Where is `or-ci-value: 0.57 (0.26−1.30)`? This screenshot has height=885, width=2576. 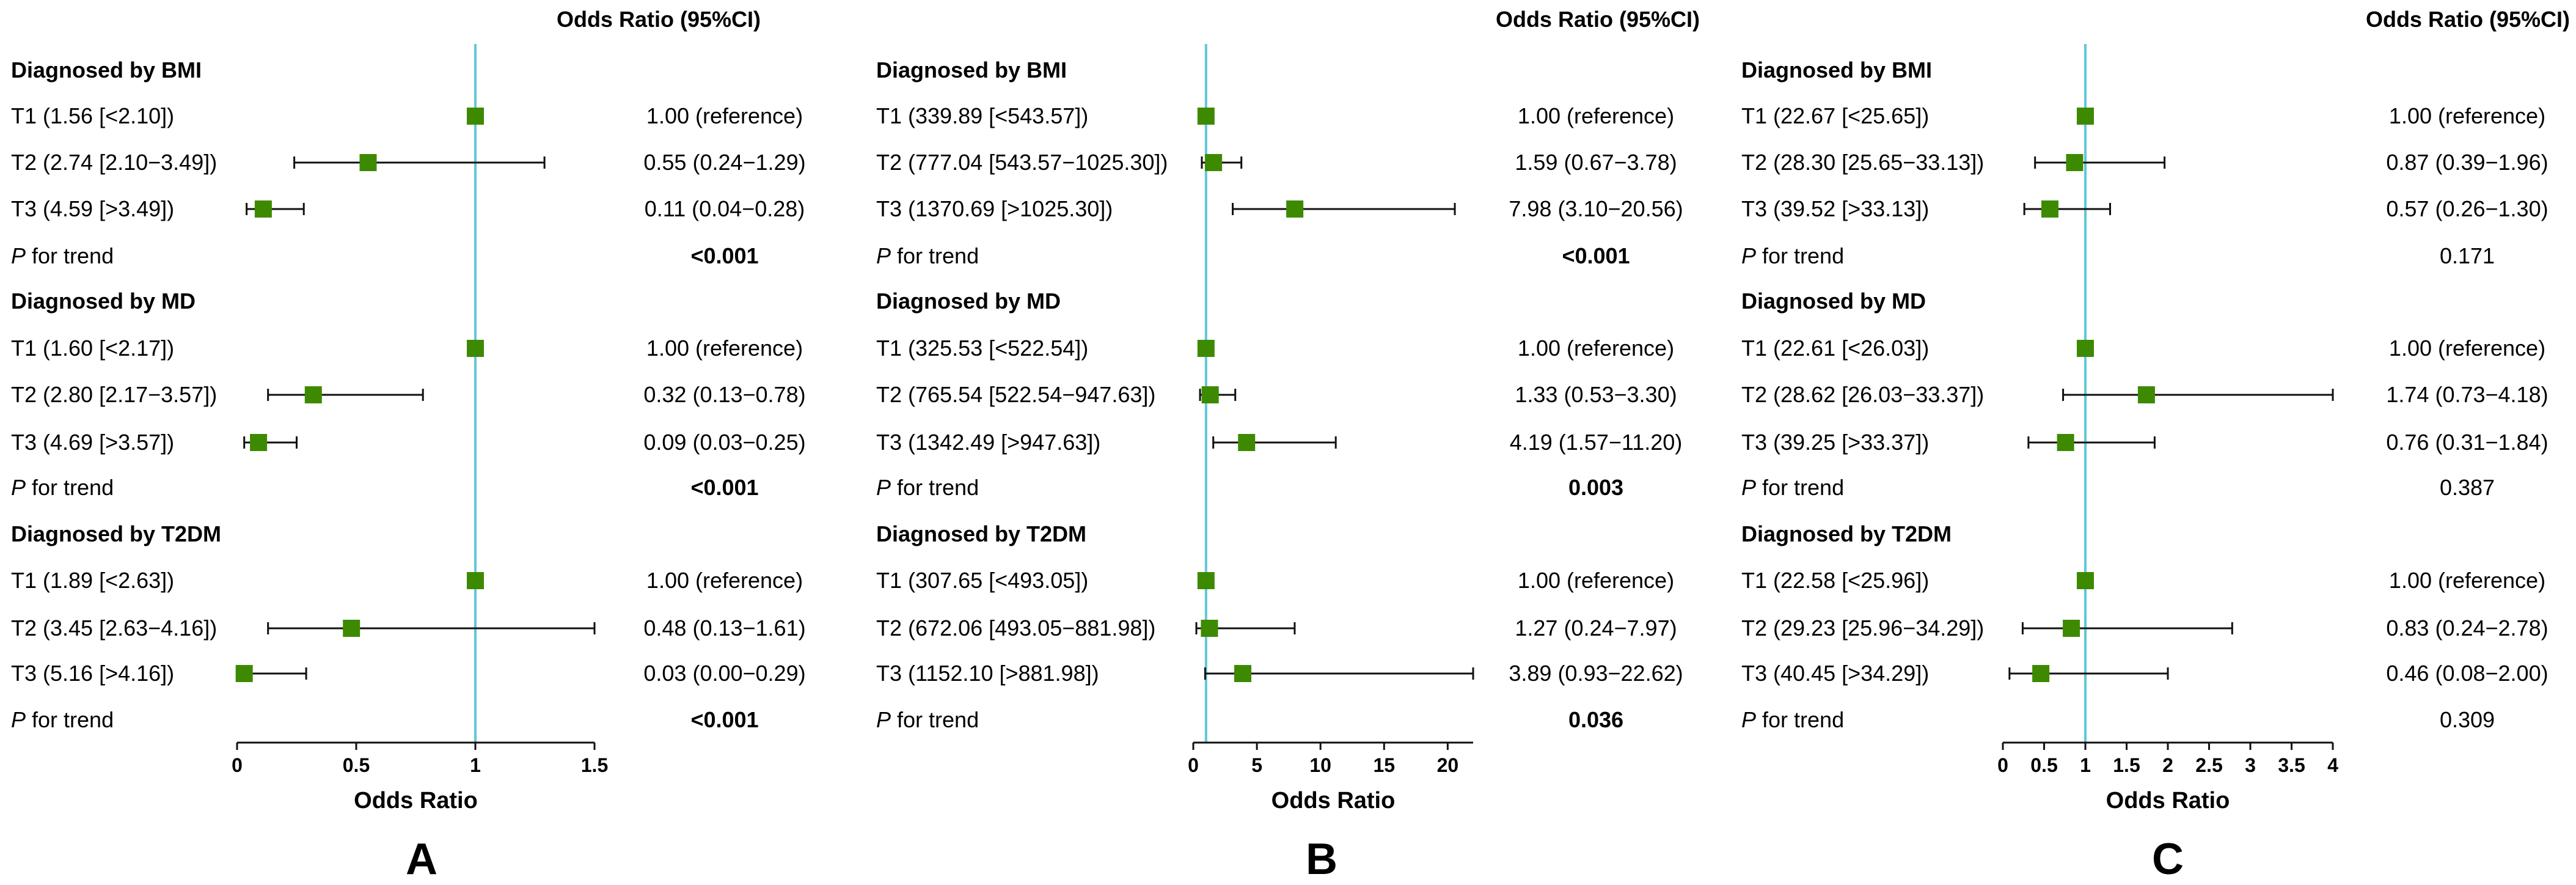
or-ci-value: 0.57 (0.26−1.30) is located at coordinates (2467, 208).